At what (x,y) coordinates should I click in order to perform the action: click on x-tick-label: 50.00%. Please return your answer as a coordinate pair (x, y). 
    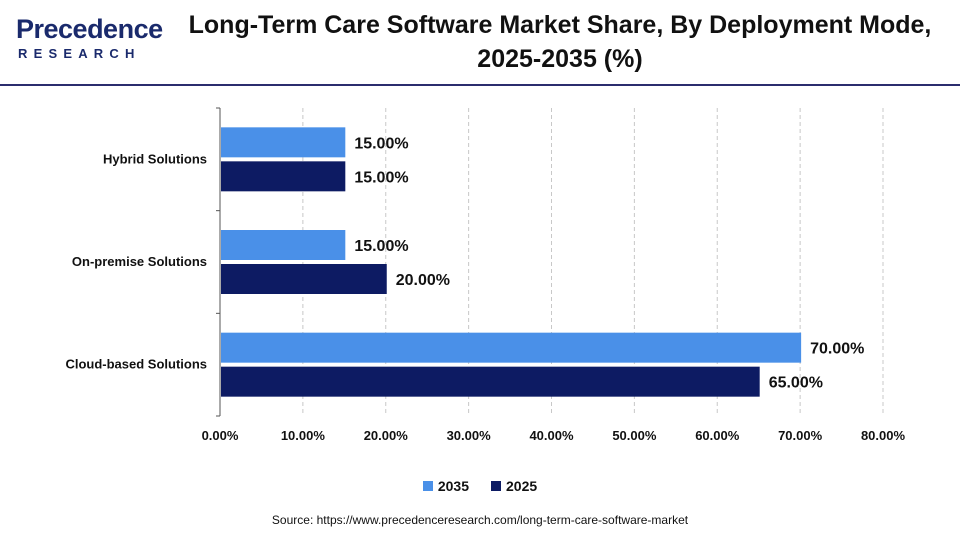
    Looking at the image, I should click on (634, 435).